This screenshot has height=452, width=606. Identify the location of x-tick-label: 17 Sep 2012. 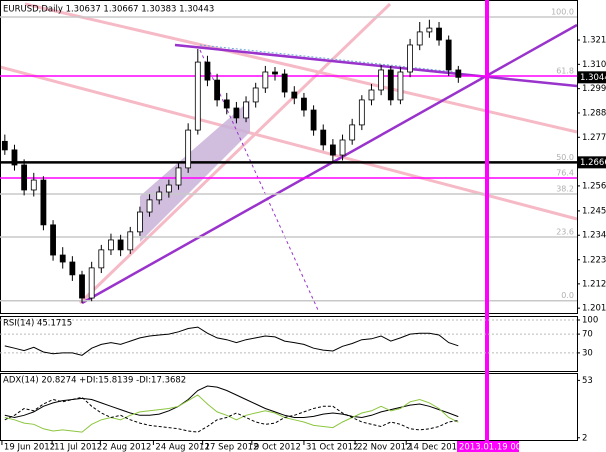
(232, 447).